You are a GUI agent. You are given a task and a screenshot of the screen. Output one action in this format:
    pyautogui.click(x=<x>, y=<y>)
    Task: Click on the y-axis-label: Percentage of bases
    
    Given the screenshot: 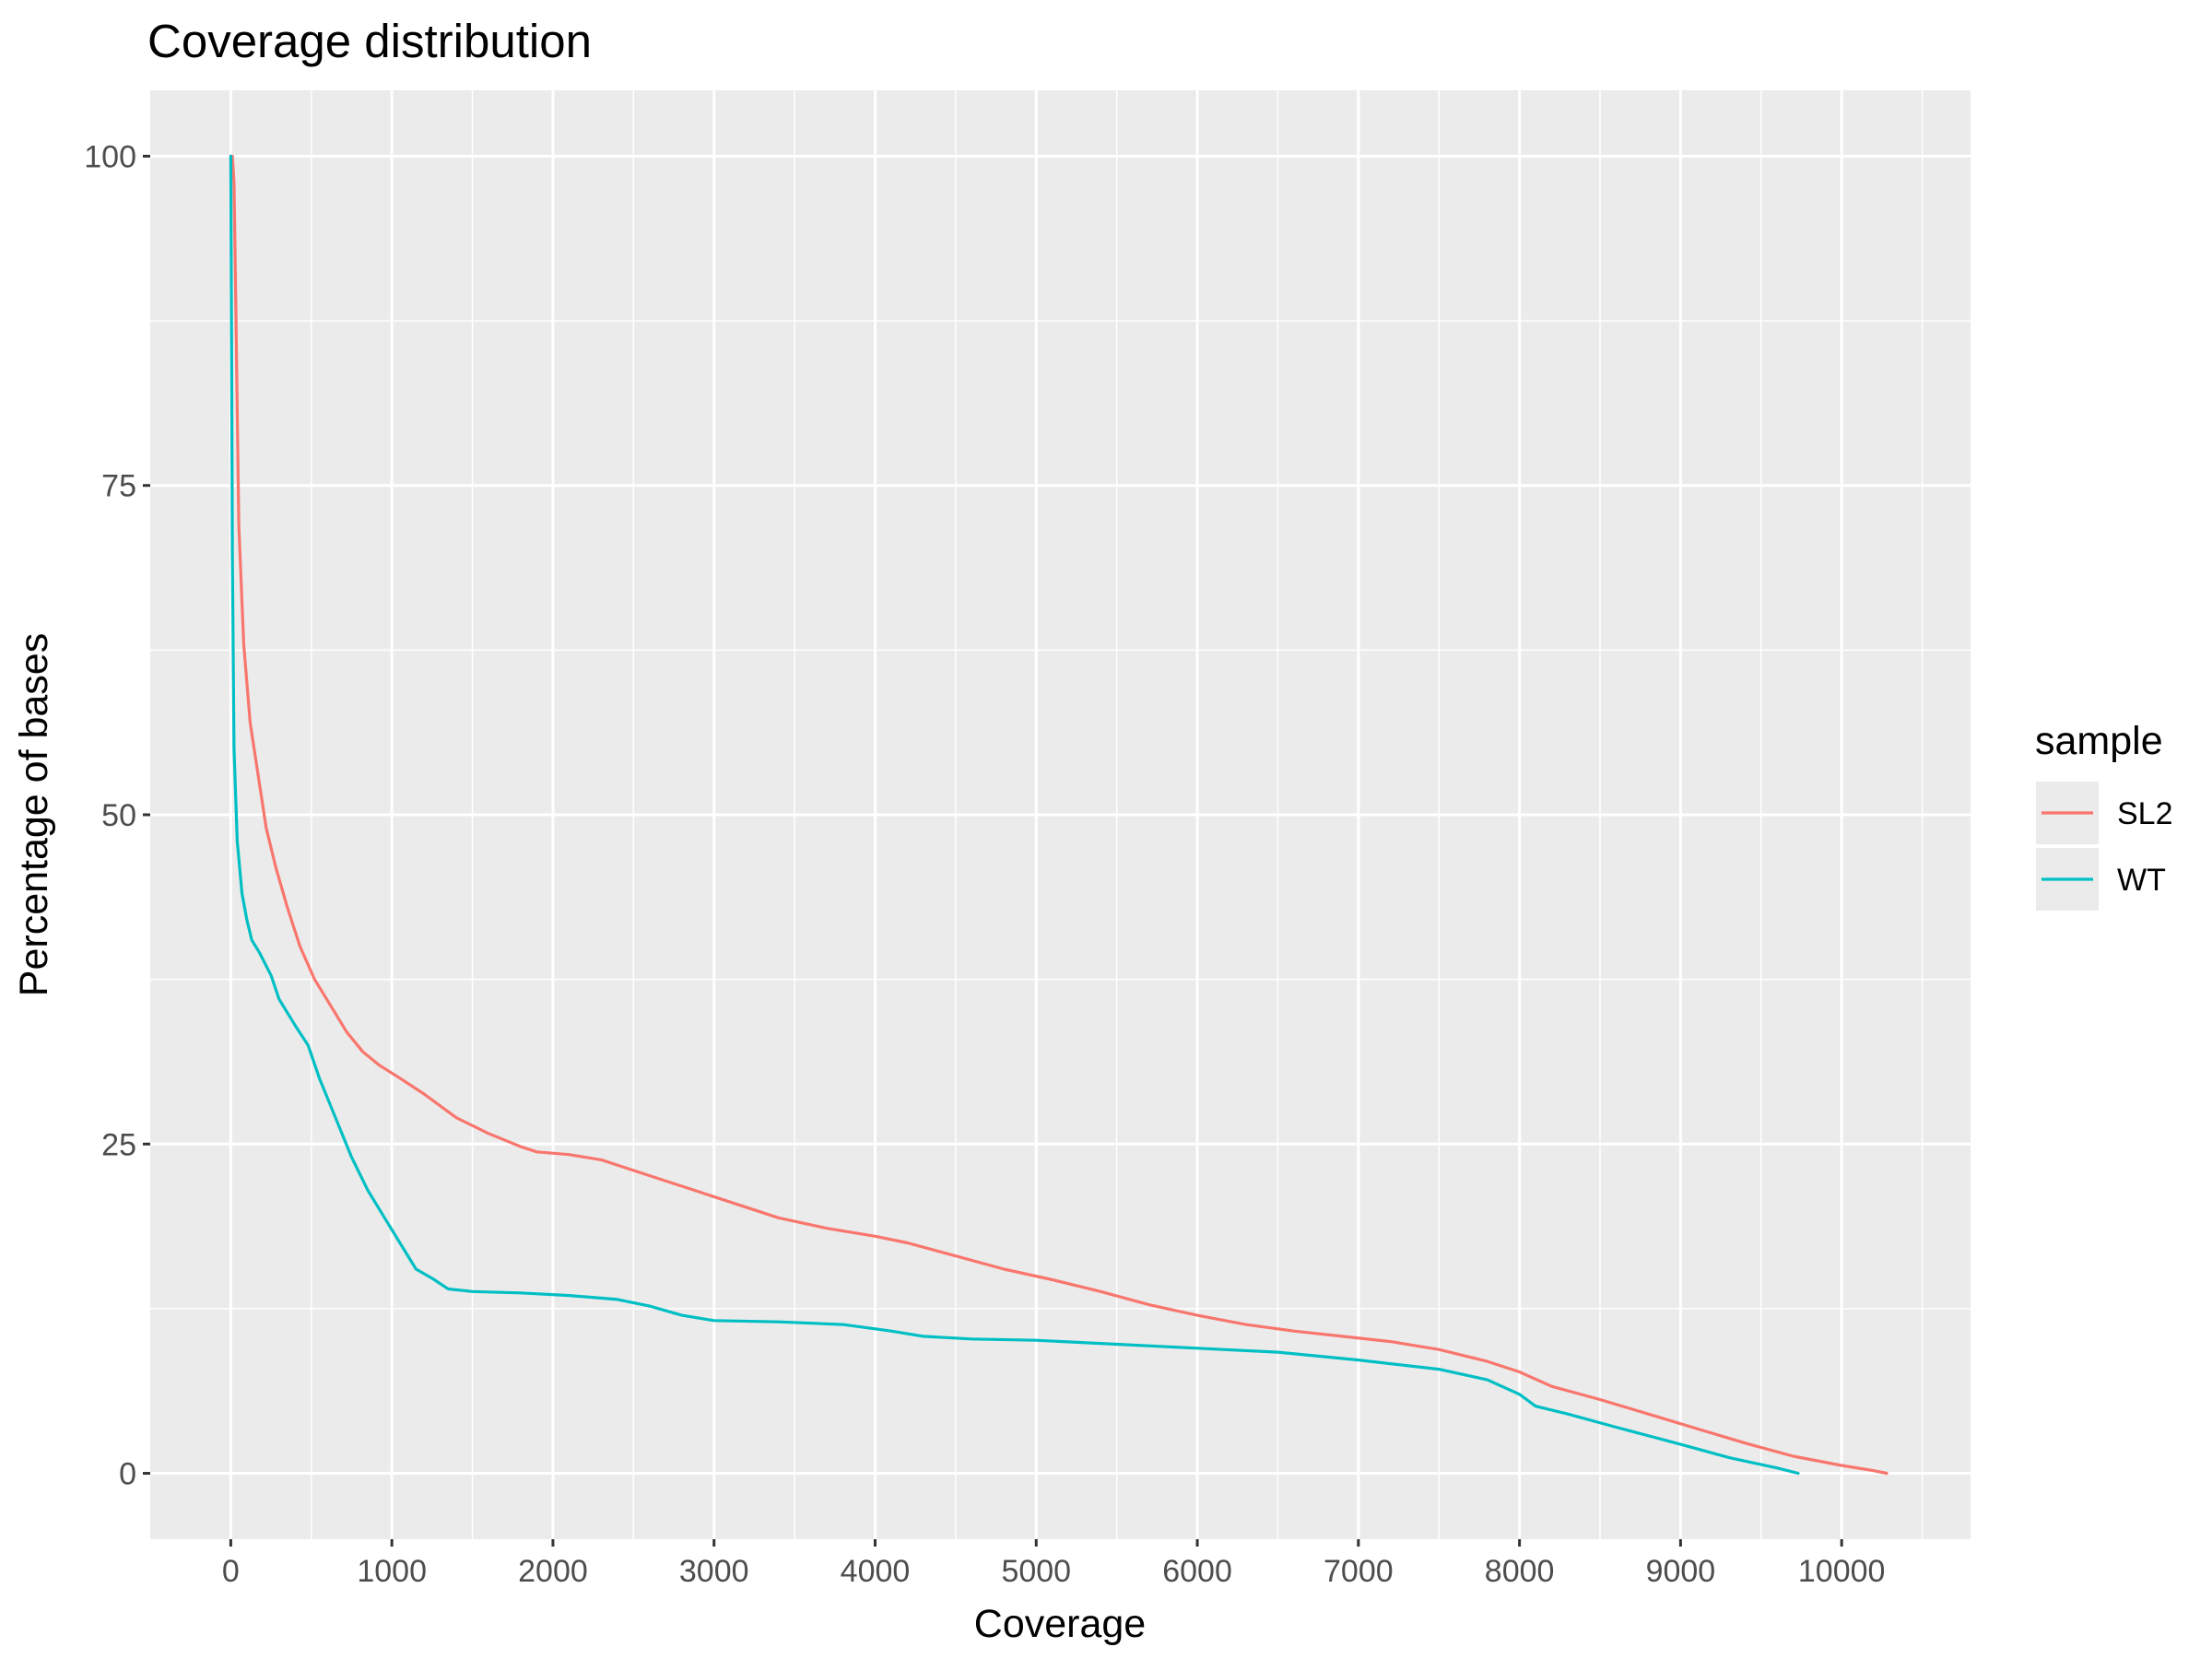 What is the action you would take?
    pyautogui.click(x=34, y=814)
    